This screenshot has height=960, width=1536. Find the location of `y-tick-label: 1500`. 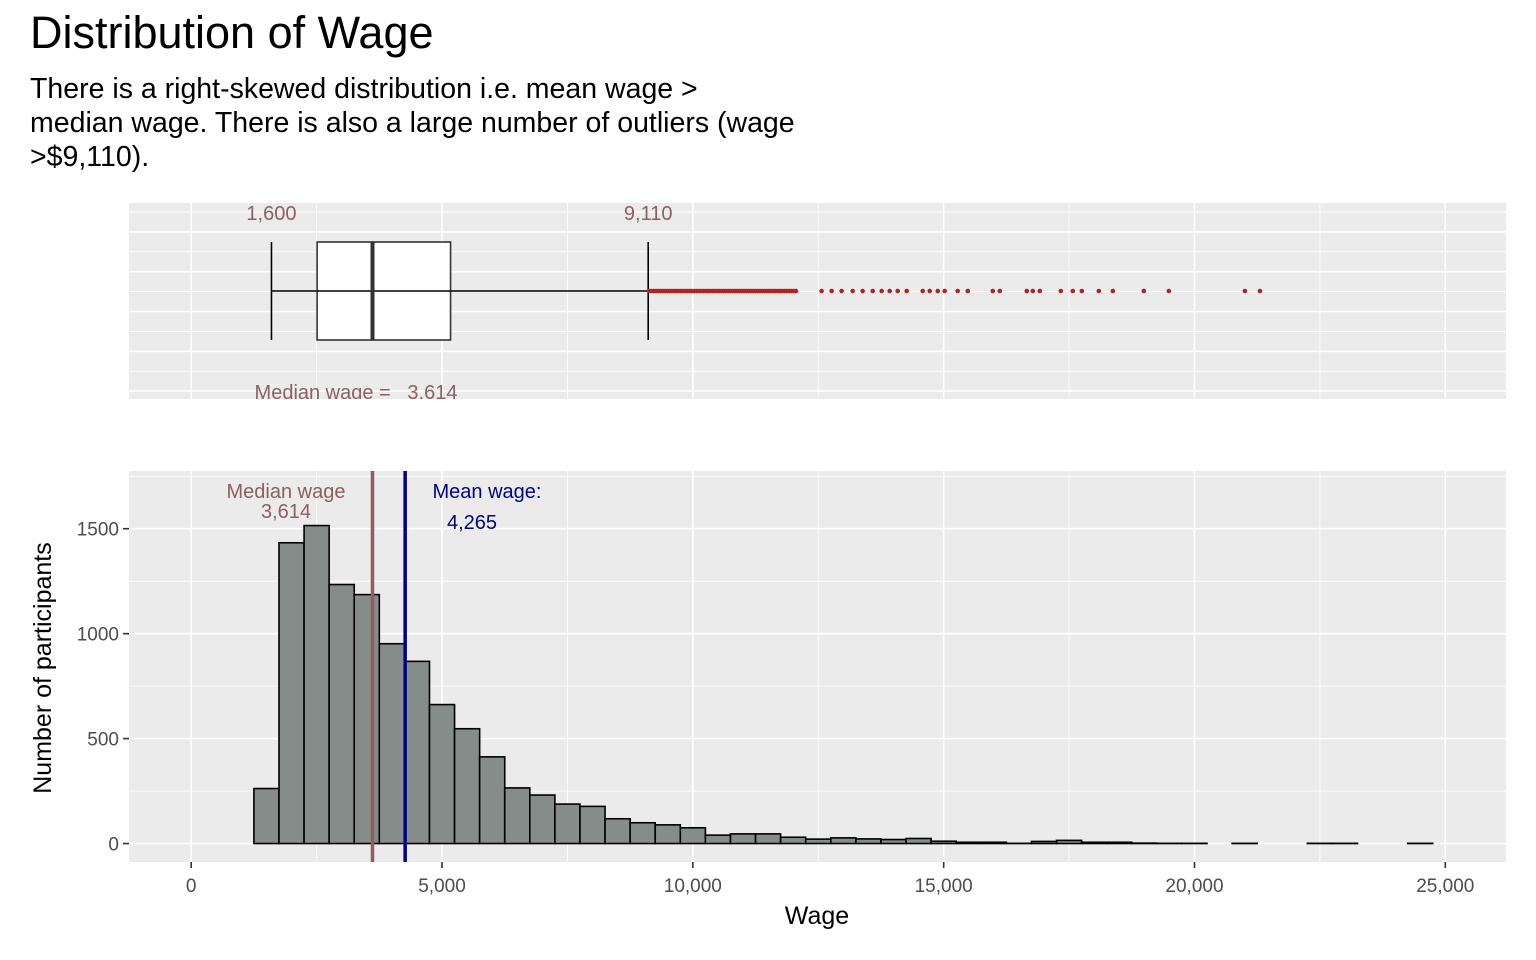

y-tick-label: 1500 is located at coordinates (98, 530).